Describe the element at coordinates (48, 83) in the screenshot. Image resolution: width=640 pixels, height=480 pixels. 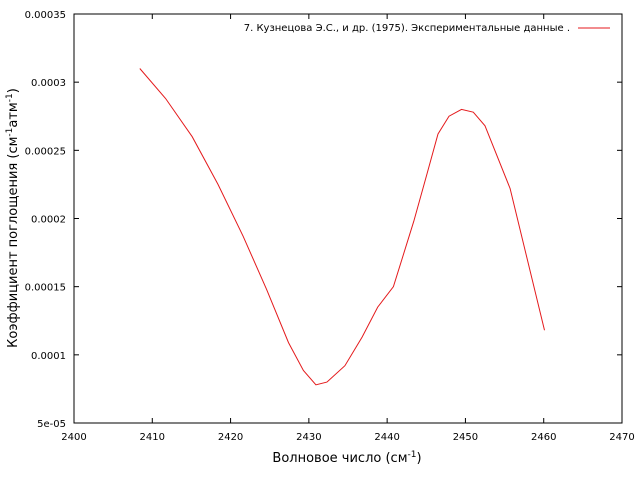
I see `y-tick-label: 0.0003` at that location.